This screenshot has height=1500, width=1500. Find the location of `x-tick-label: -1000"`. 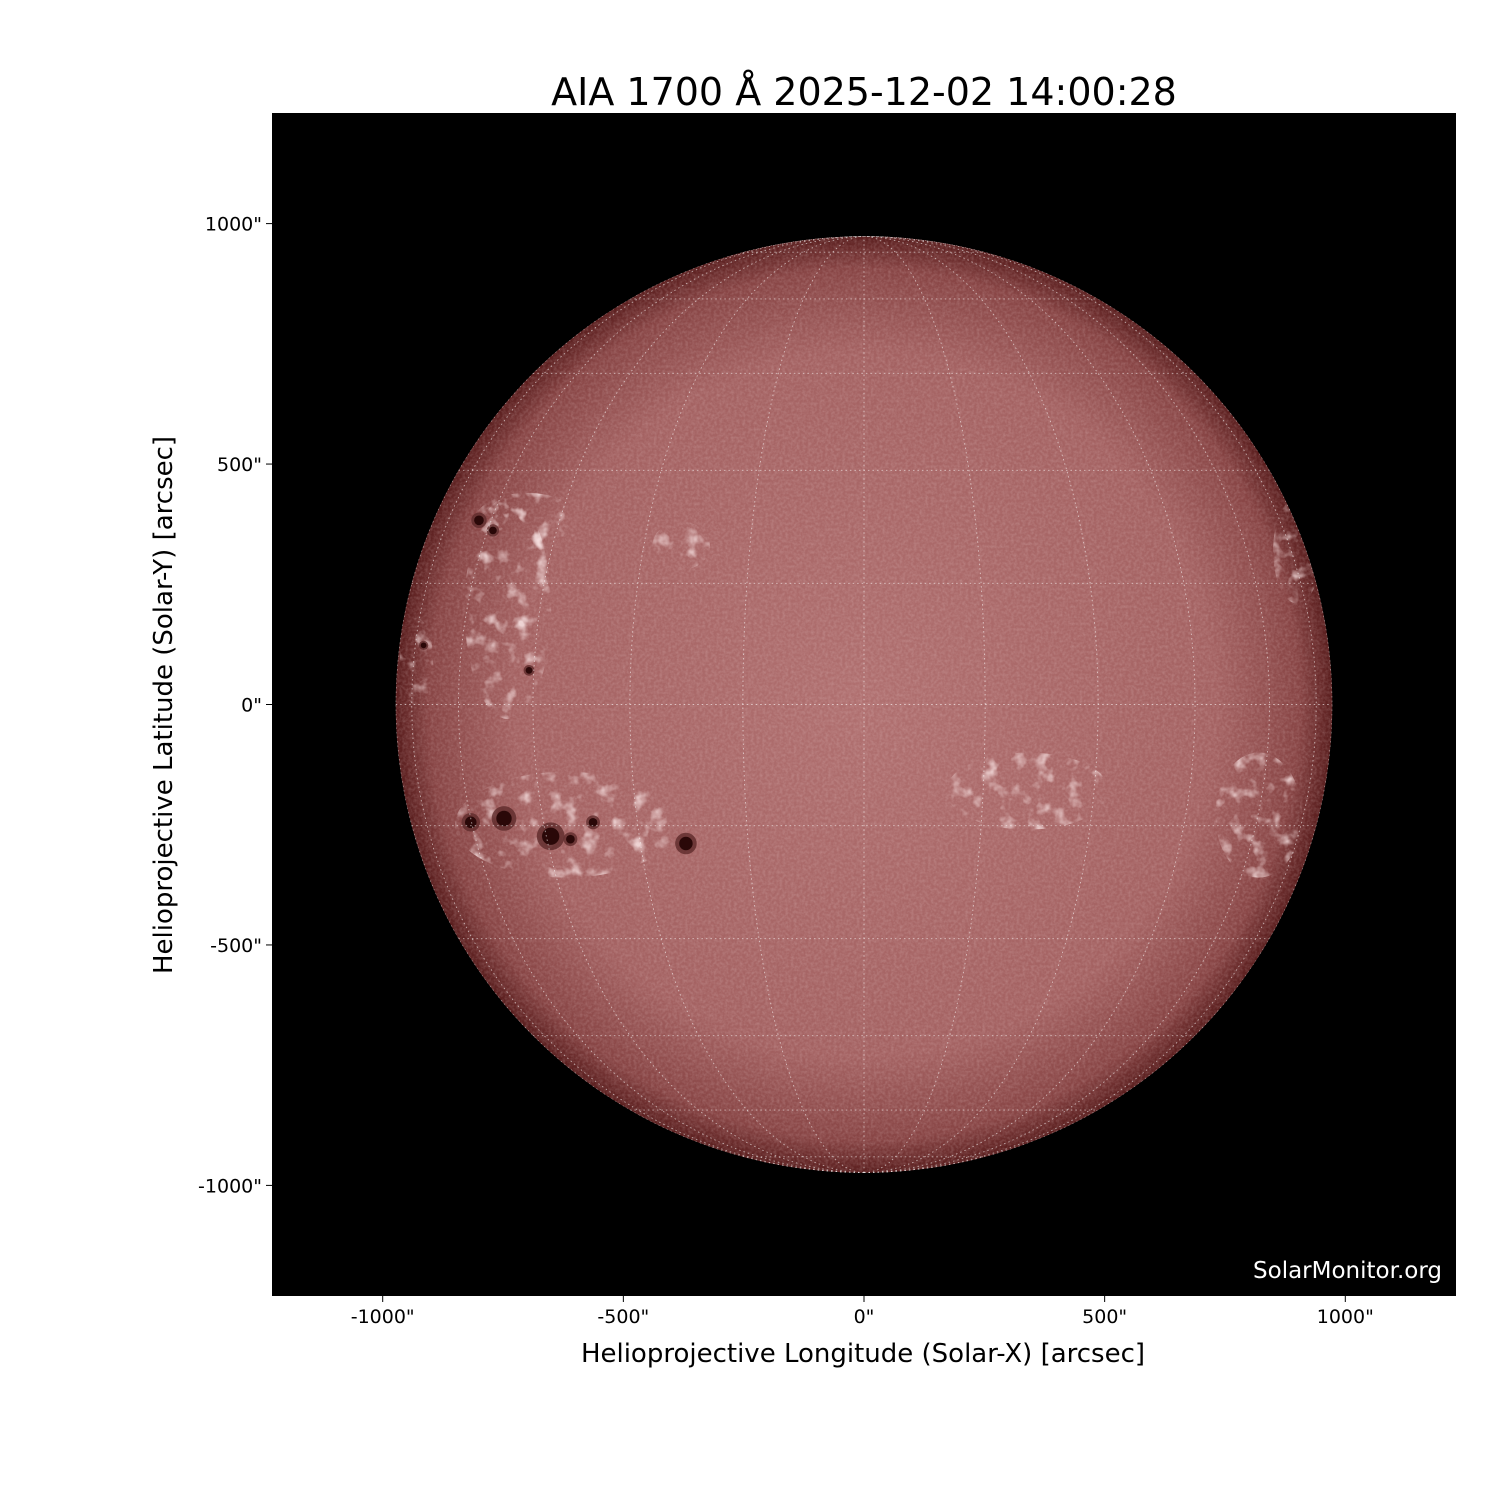

x-tick-label: -1000" is located at coordinates (383, 1317).